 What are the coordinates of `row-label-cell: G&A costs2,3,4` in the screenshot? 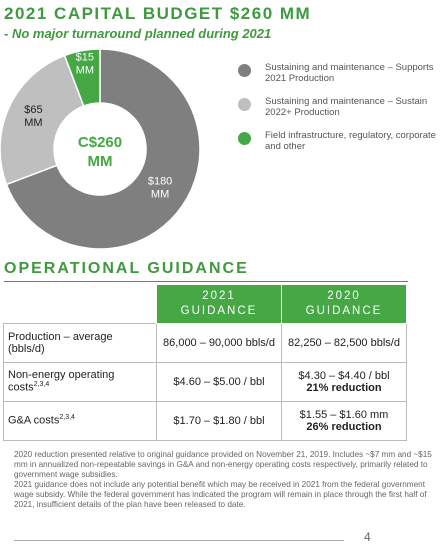 It's located at (80, 420).